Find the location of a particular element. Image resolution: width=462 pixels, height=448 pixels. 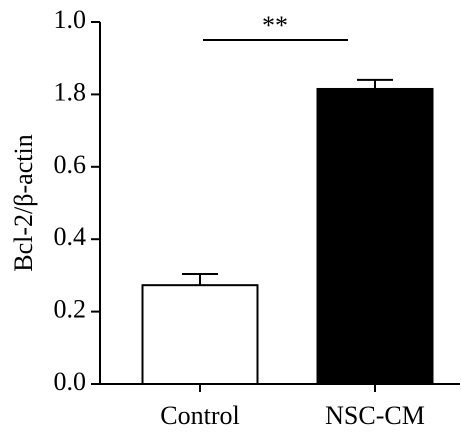

bar is located at coordinates (200, 335).